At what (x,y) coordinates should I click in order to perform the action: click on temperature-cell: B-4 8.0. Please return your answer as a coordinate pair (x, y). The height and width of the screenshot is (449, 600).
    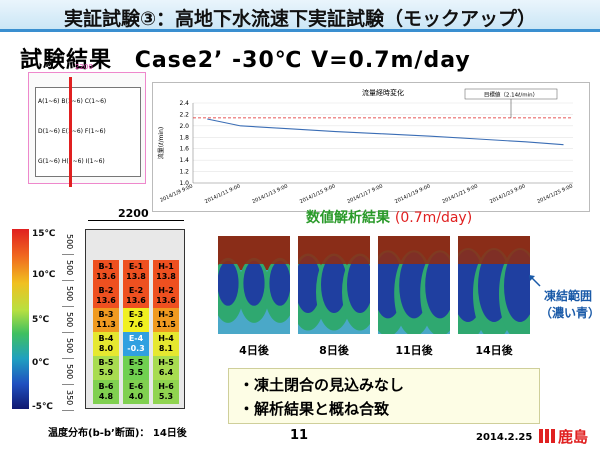
    Looking at the image, I should click on (106, 344).